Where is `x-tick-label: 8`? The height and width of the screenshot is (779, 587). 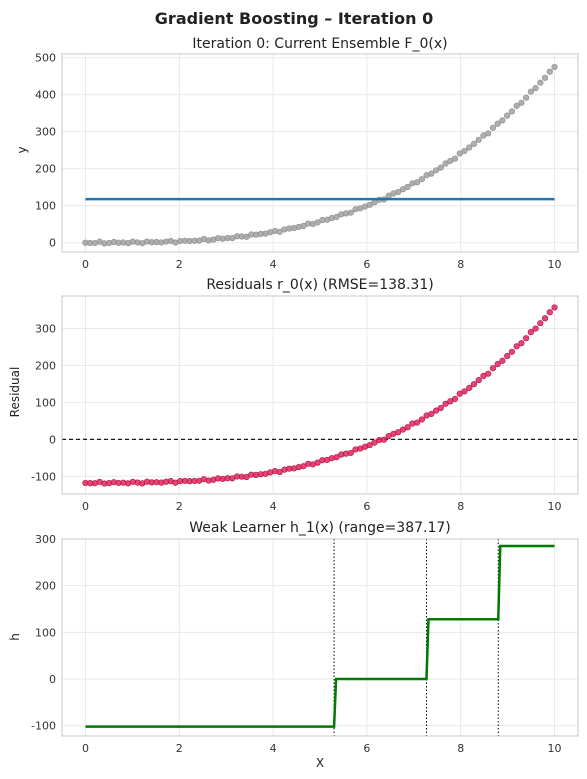 x-tick-label: 8 is located at coordinates (460, 506).